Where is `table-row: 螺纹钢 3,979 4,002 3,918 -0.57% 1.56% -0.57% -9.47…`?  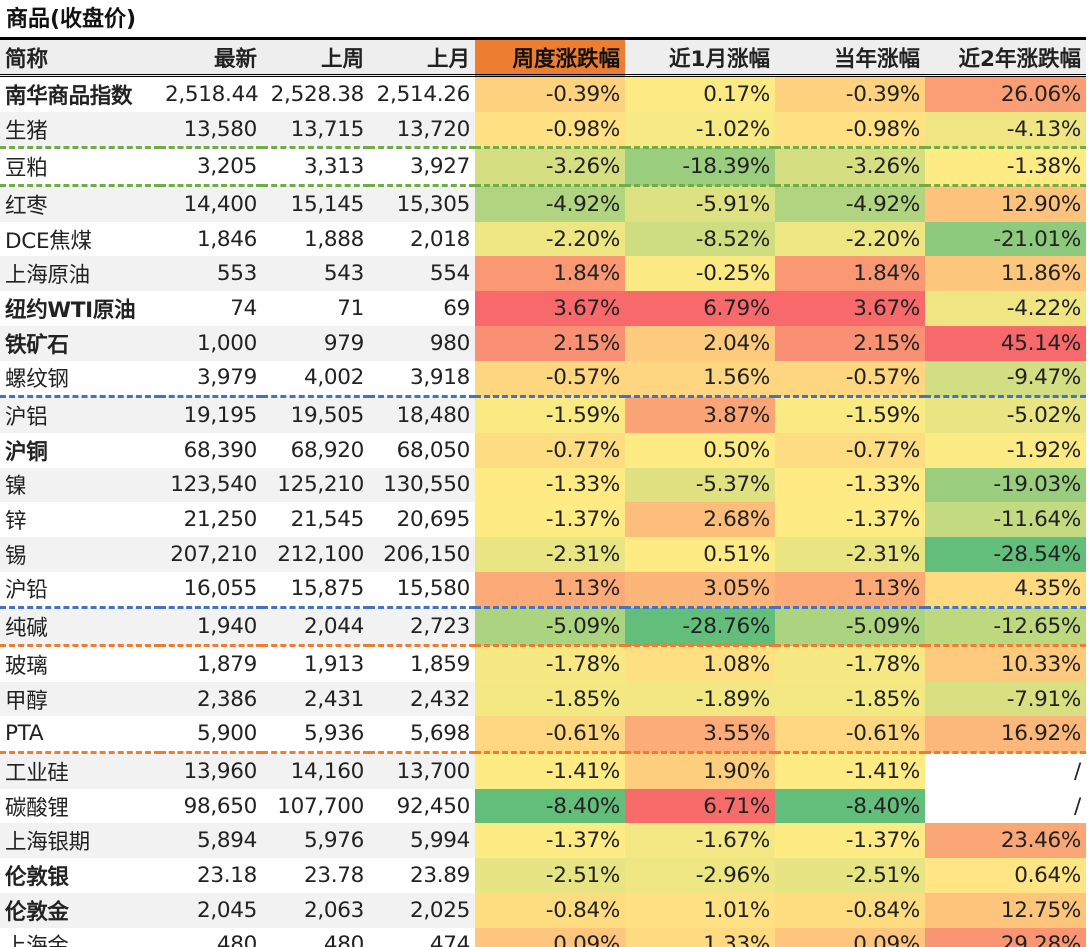 table-row: 螺纹钢 3,979 4,002 3,918 -0.57% 1.56% -0.57% -9.47… is located at coordinates (543, 379).